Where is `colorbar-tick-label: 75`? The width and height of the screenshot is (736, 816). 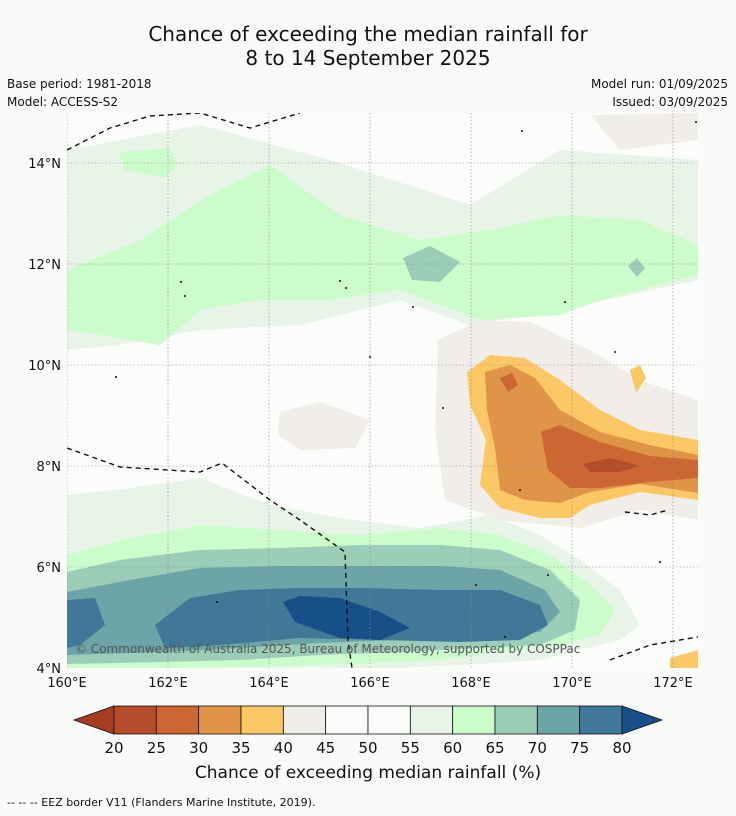 colorbar-tick-label: 75 is located at coordinates (579, 748).